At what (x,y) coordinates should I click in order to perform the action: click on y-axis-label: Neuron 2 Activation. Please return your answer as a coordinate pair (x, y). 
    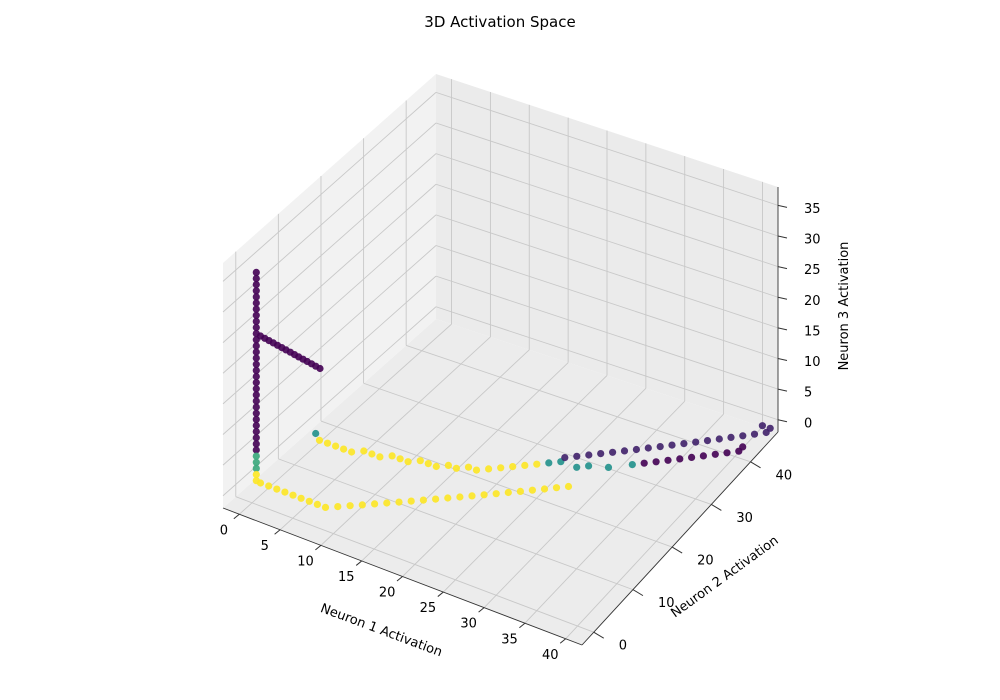
    Looking at the image, I should click on (724, 577).